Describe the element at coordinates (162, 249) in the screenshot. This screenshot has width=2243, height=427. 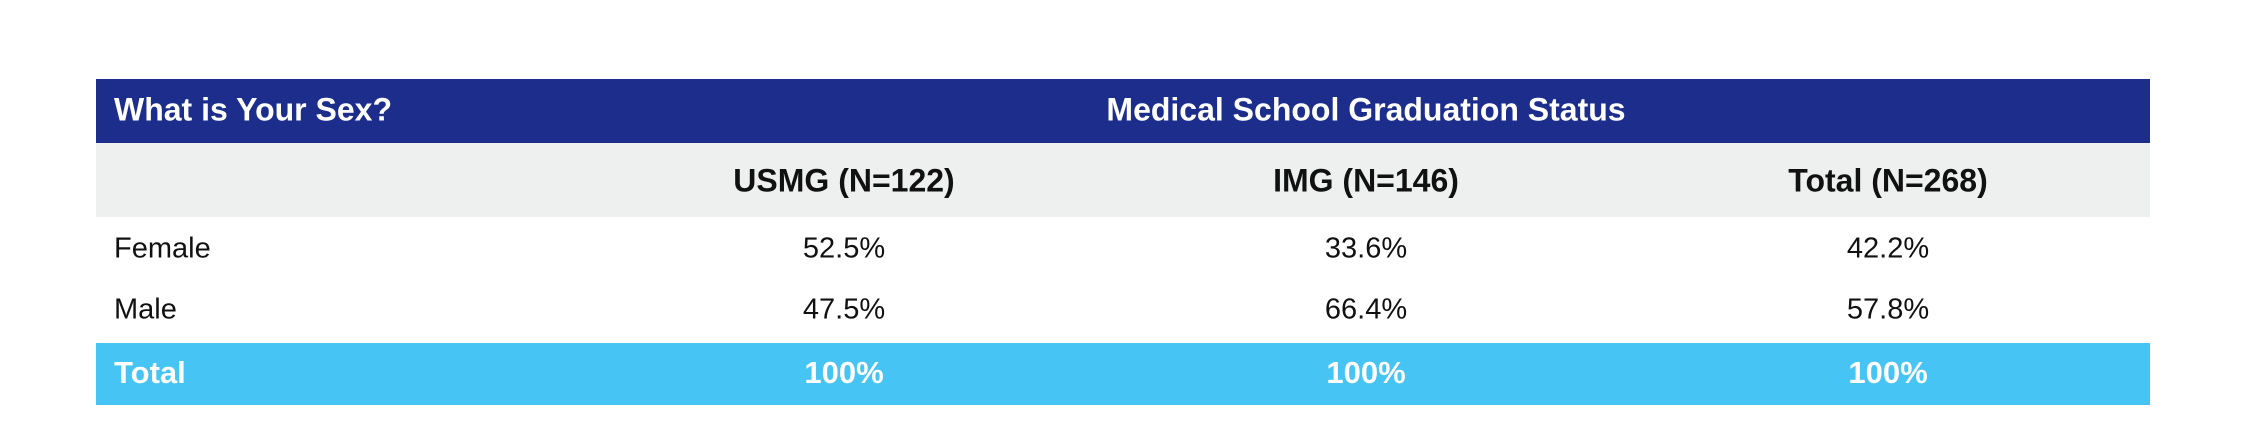
I see `row-label: Female` at that location.